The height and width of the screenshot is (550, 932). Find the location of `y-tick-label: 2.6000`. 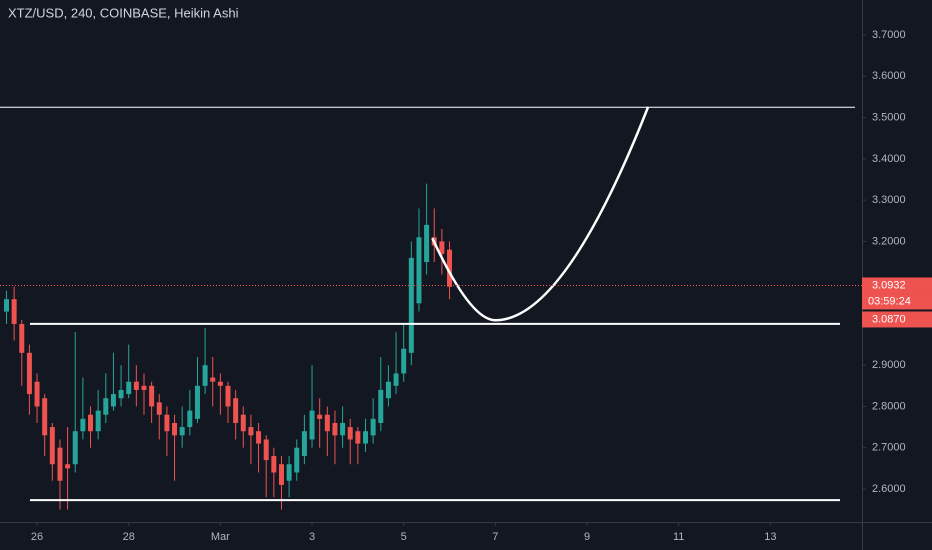

y-tick-label: 2.6000 is located at coordinates (889, 489).